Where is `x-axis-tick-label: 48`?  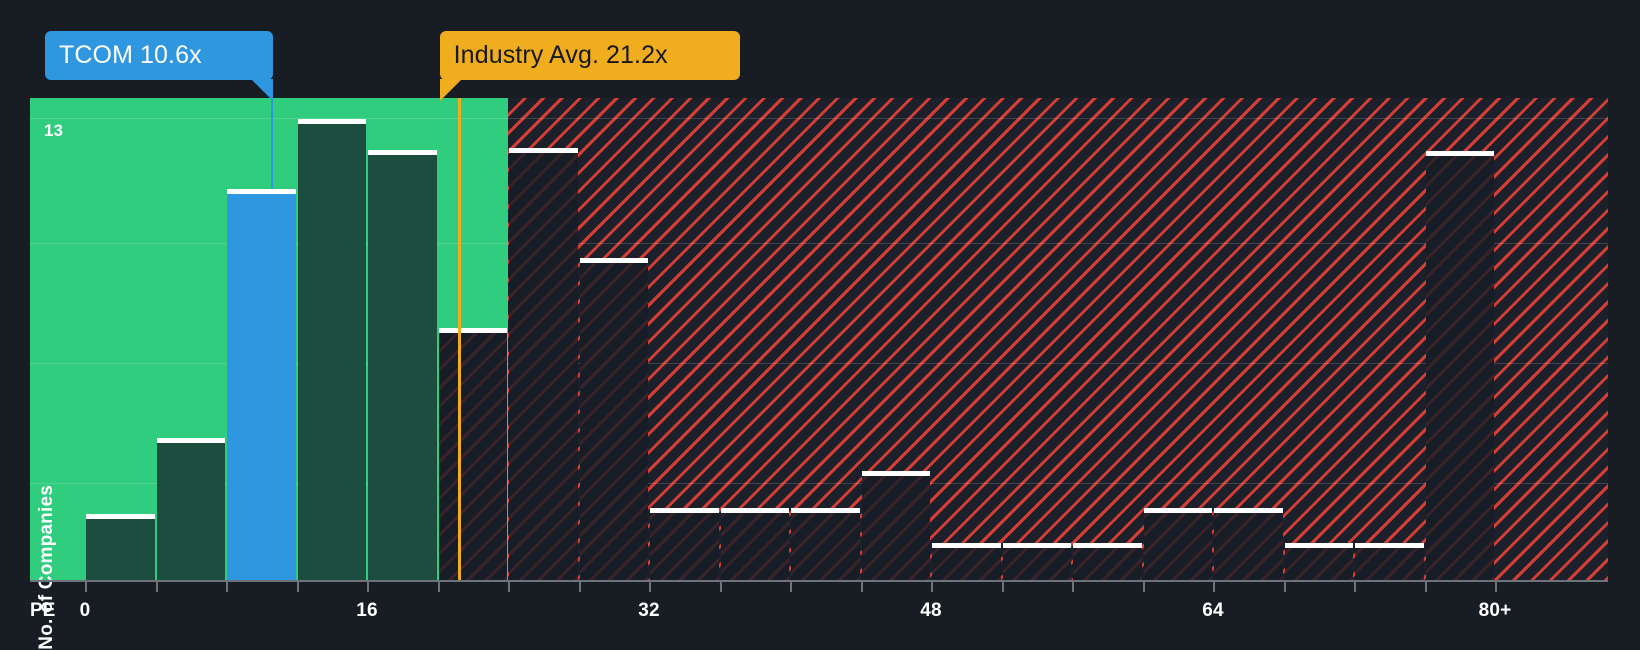 x-axis-tick-label: 48 is located at coordinates (931, 610).